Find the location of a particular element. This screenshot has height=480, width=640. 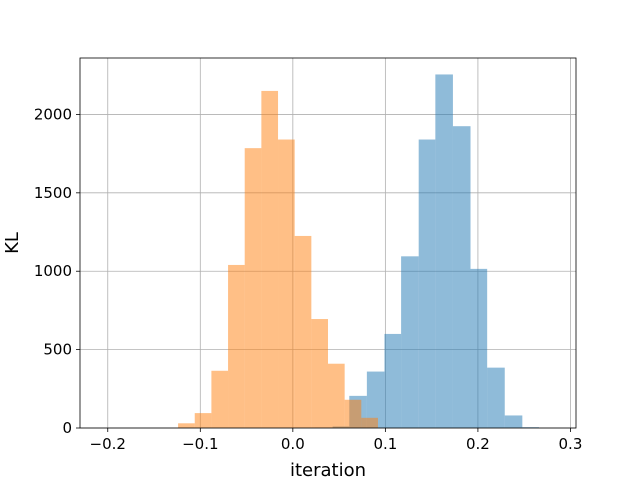

y-tick-label: 500 is located at coordinates (57, 350).